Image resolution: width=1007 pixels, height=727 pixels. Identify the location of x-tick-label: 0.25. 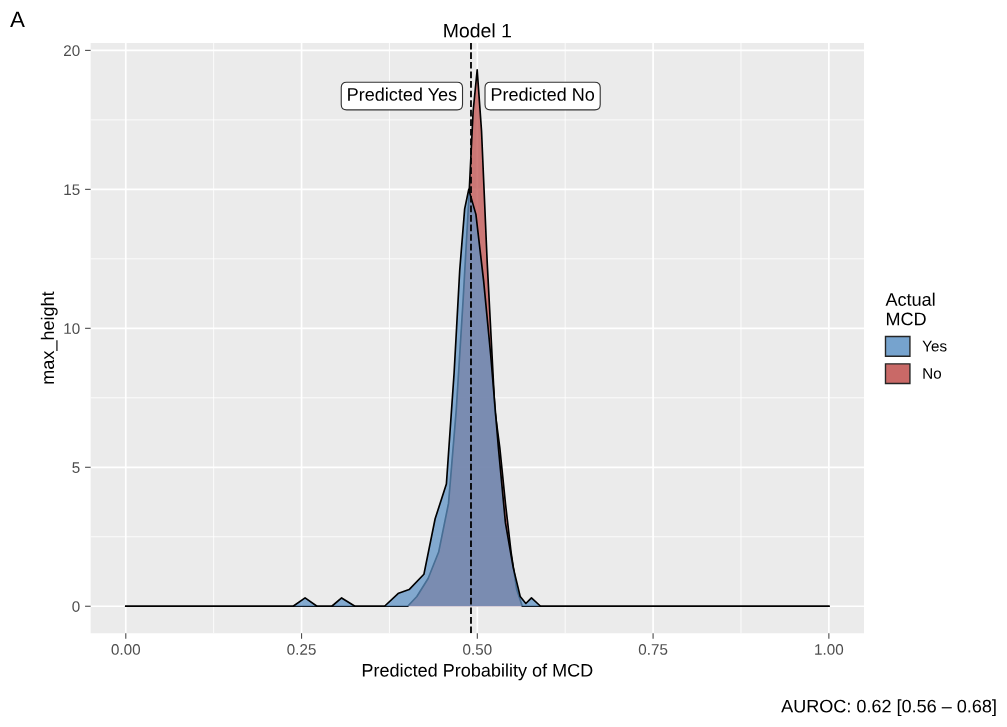
(301, 649).